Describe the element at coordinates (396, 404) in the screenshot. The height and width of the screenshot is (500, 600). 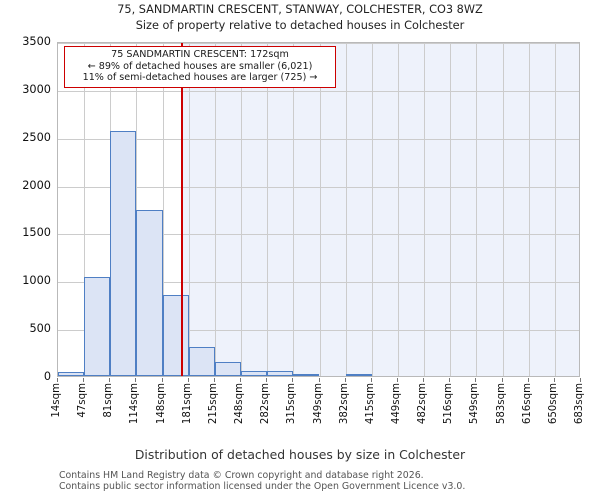
I see `x-tick-label: 449sqm` at that location.